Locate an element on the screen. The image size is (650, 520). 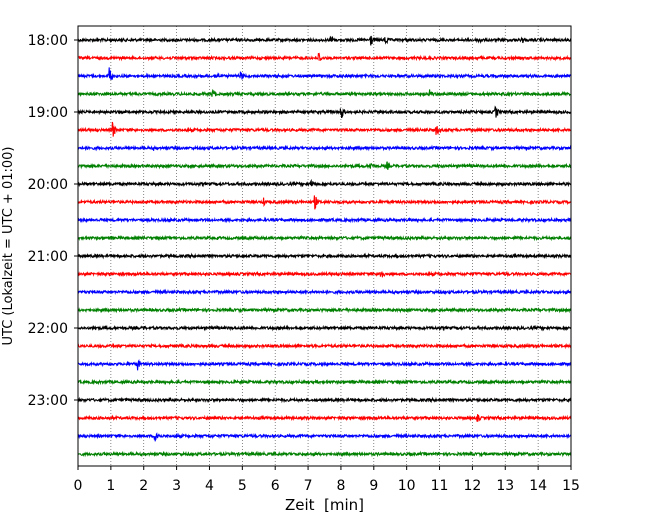
trace-1945 is located at coordinates (324, 165).